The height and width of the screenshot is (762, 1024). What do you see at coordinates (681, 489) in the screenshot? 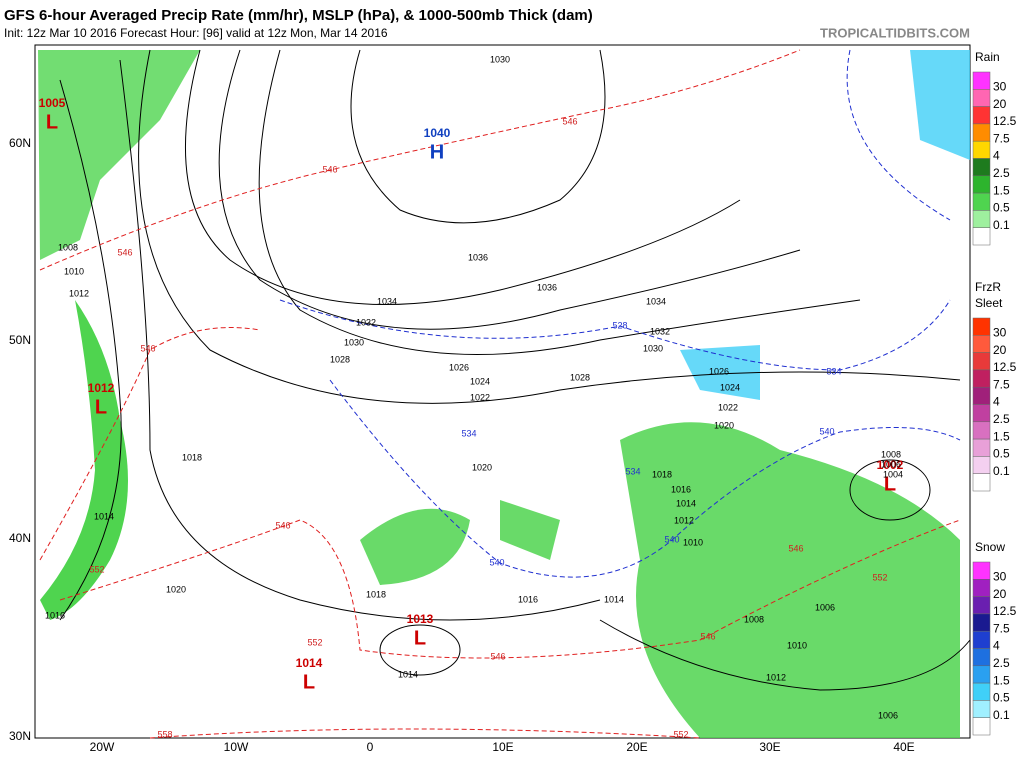
I see `isobar-label: 1016` at bounding box center [681, 489].